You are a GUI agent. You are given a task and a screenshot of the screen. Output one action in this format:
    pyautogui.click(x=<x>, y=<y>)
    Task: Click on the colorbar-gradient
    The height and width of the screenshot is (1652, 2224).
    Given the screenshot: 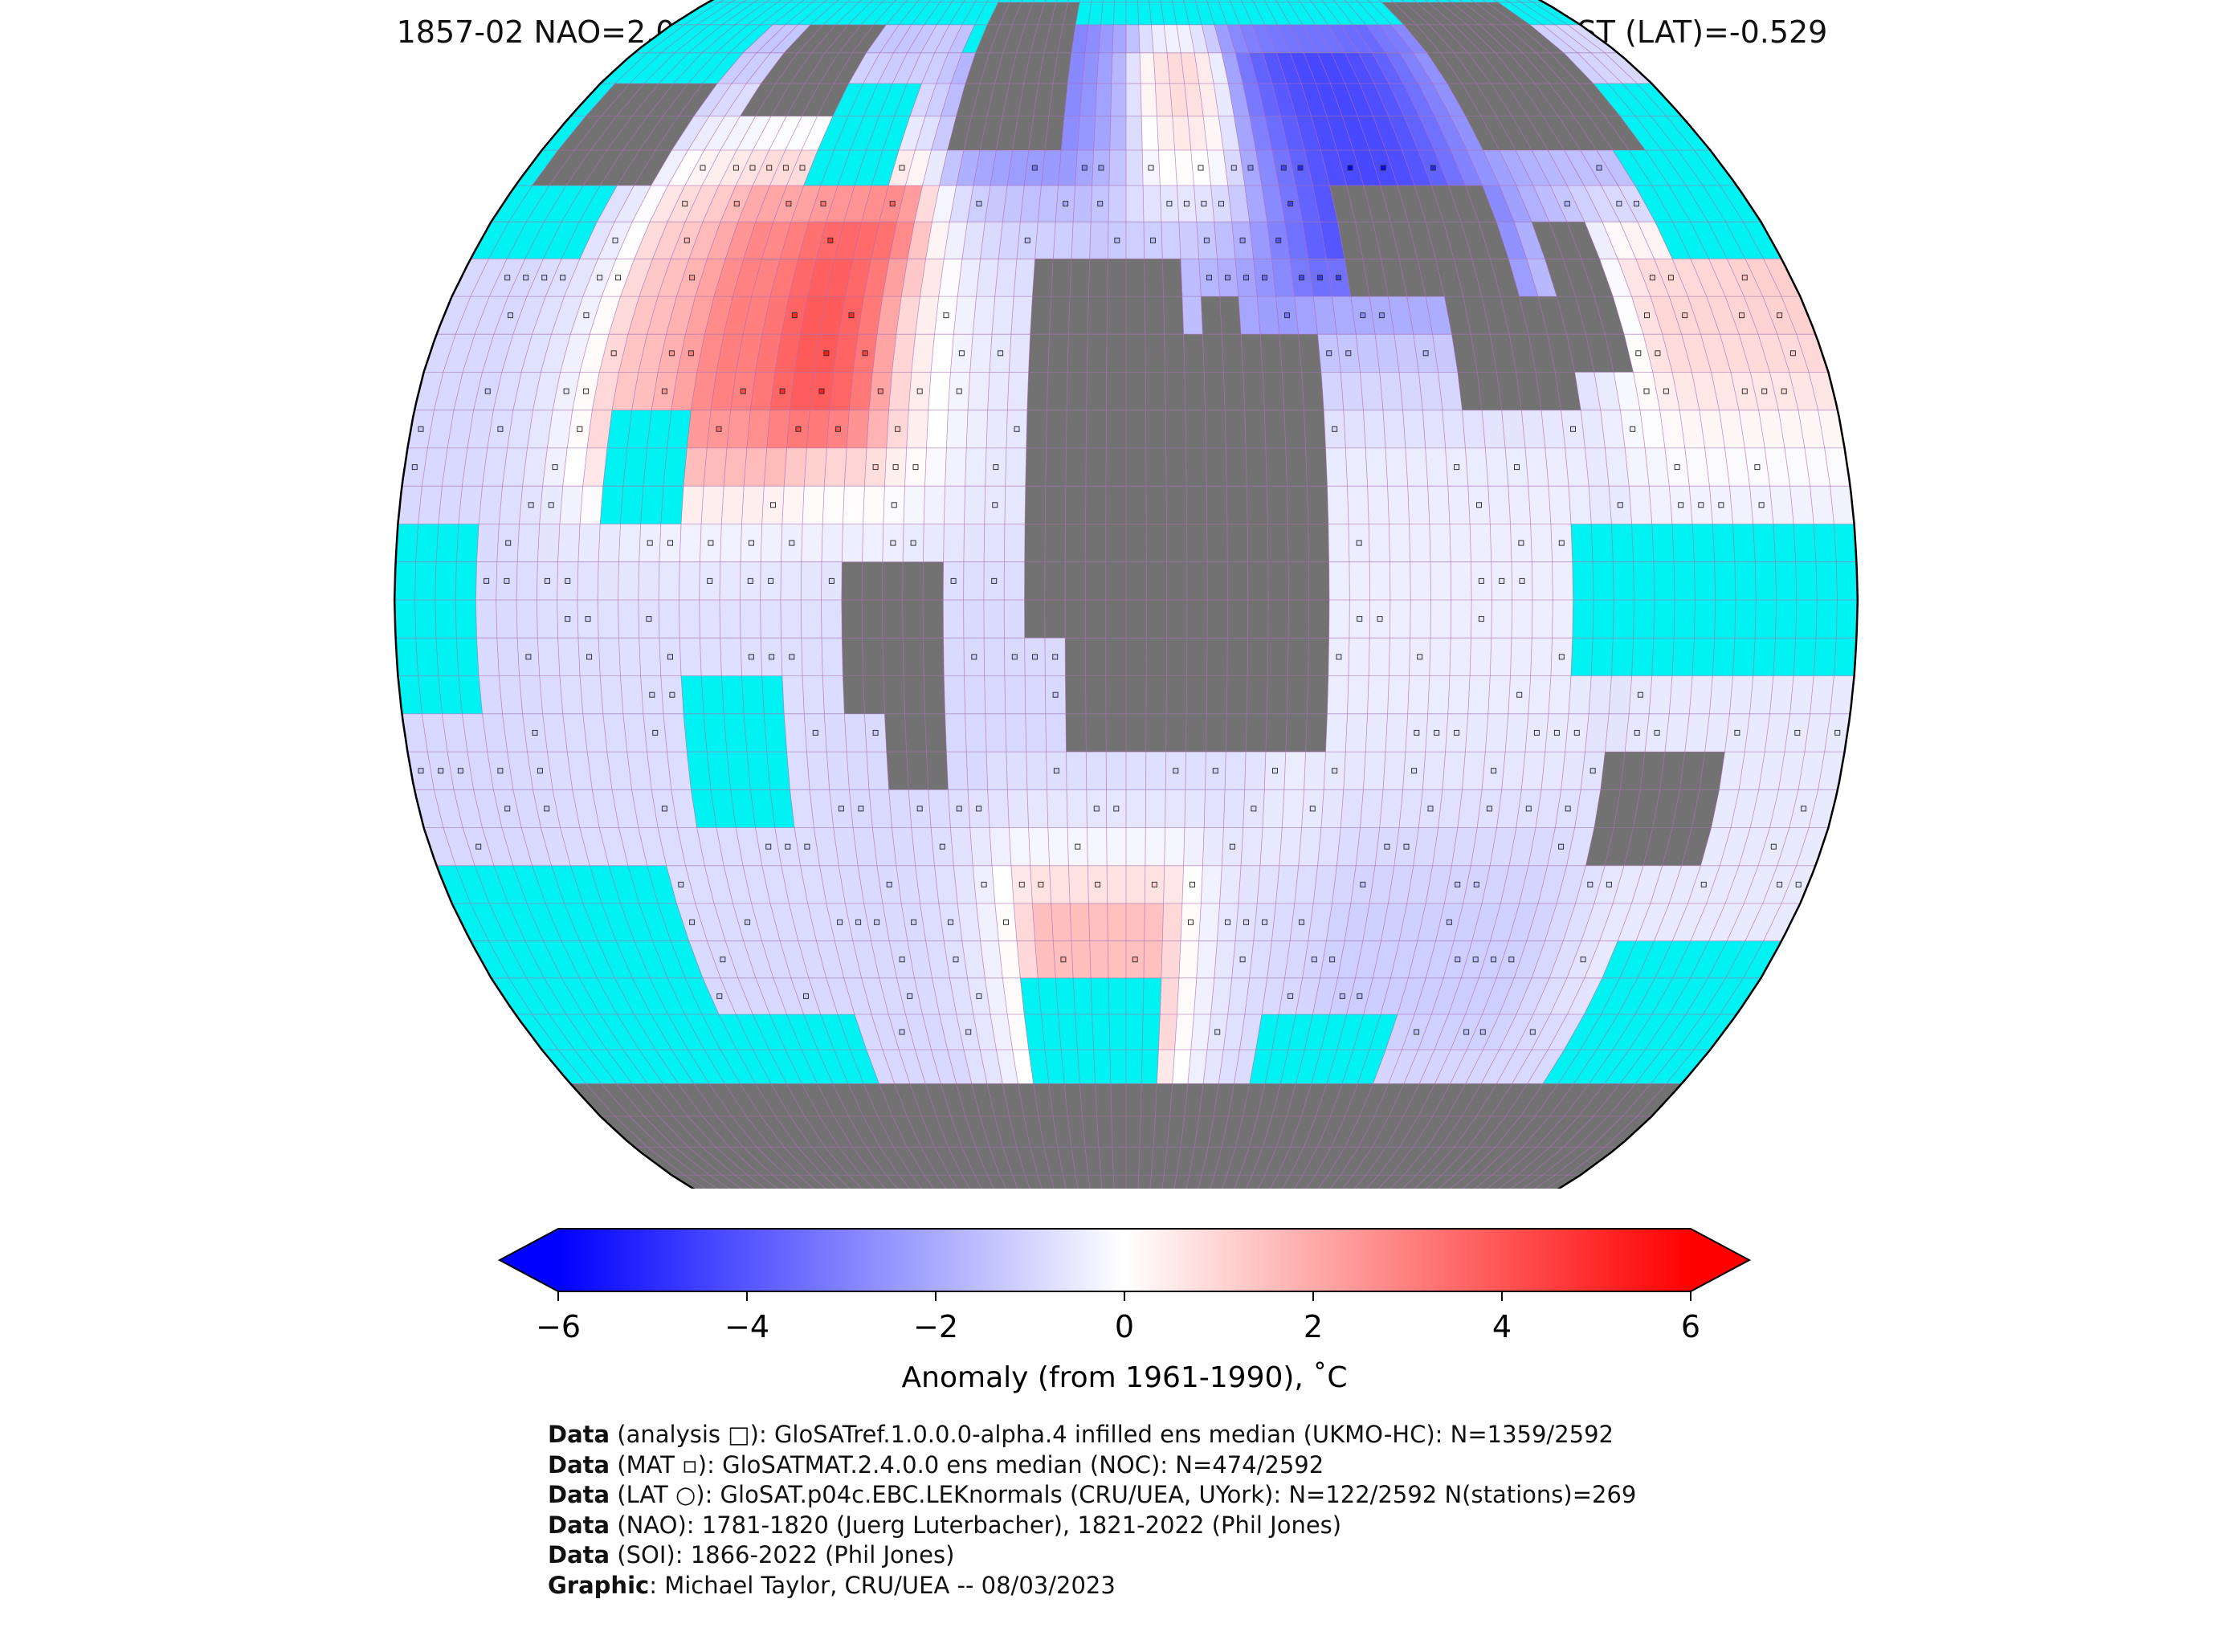 What is the action you would take?
    pyautogui.click(x=1124, y=1260)
    